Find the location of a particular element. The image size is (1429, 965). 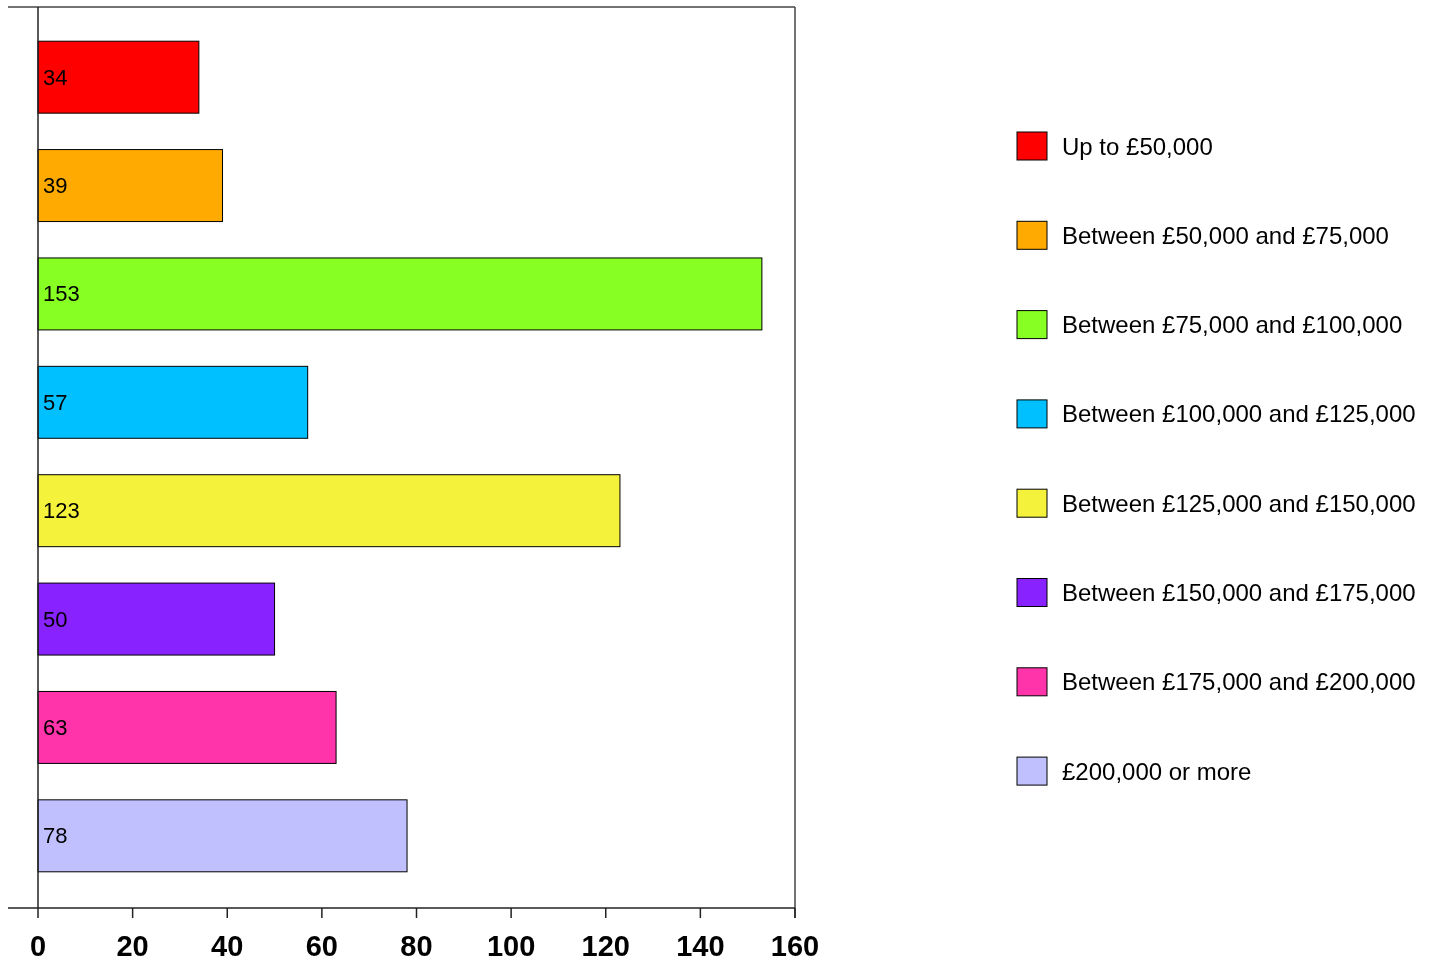

data-label: 63 is located at coordinates (55, 727).